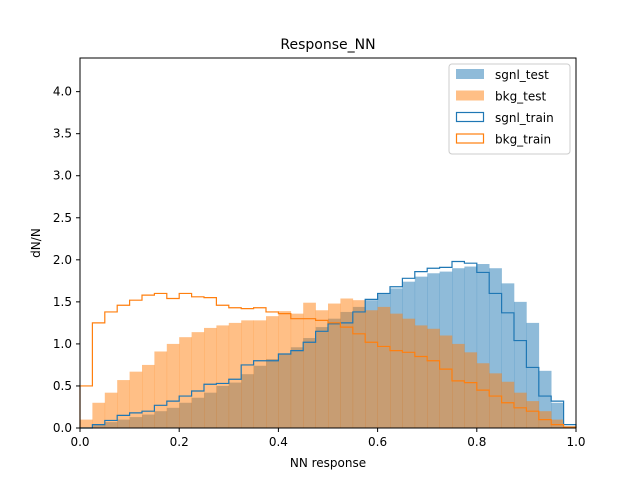 This screenshot has height=480, width=640. What do you see at coordinates (377, 442) in the screenshot?
I see `x-tick-label: 0.6` at bounding box center [377, 442].